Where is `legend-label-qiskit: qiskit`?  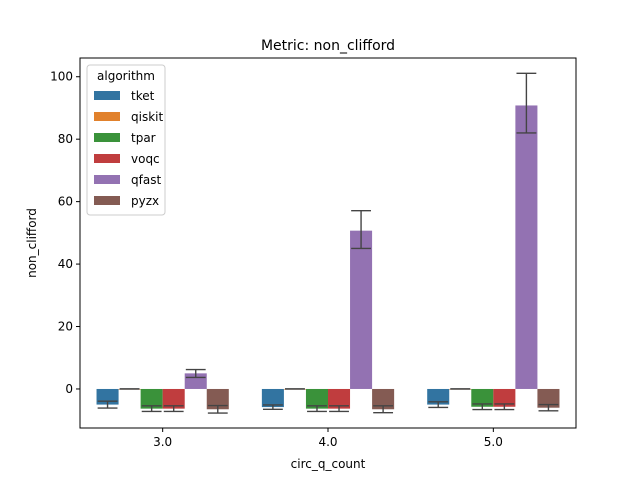
legend-label-qiskit: qiskit is located at coordinates (147, 117).